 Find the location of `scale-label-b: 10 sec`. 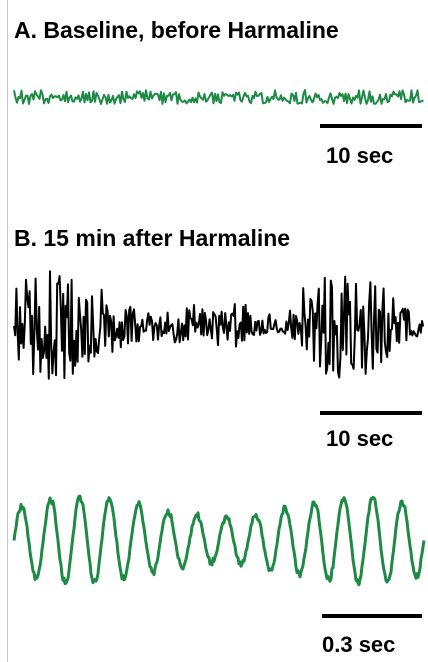

scale-label-b: 10 sec is located at coordinates (359, 438).